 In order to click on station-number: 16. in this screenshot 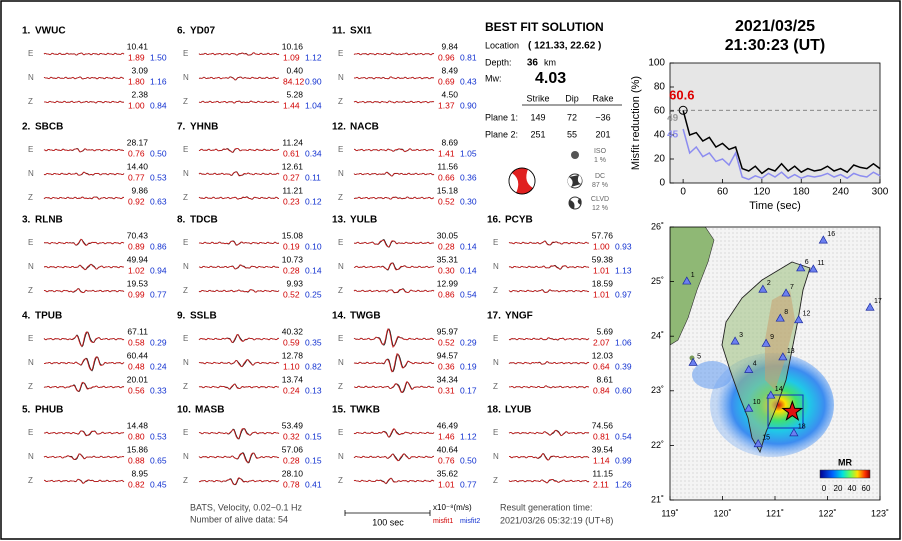, I will do `click(494, 220)`.